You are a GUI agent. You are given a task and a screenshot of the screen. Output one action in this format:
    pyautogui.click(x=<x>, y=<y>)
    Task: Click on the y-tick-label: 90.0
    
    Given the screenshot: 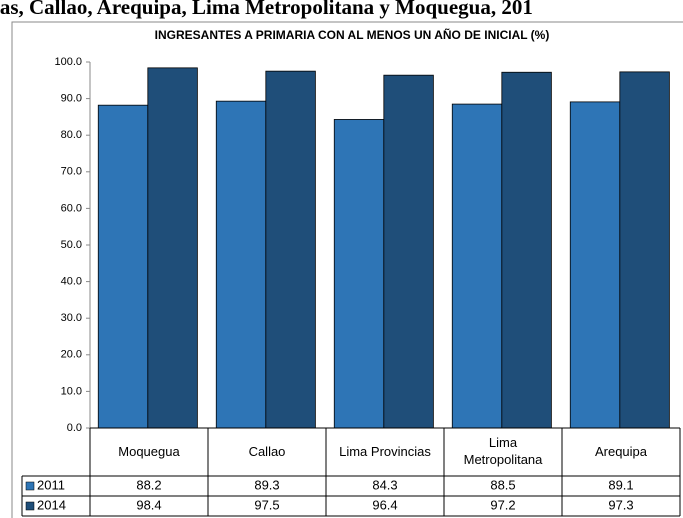 What is the action you would take?
    pyautogui.click(x=71, y=99)
    